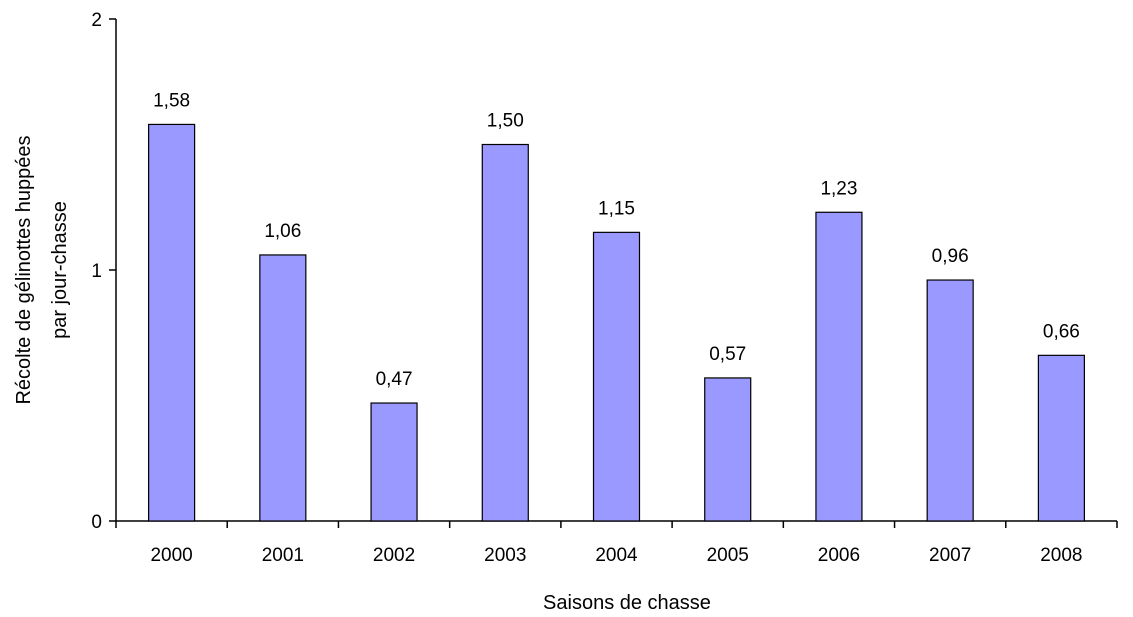  I want to click on data-label-2005: 0,57, so click(727, 354).